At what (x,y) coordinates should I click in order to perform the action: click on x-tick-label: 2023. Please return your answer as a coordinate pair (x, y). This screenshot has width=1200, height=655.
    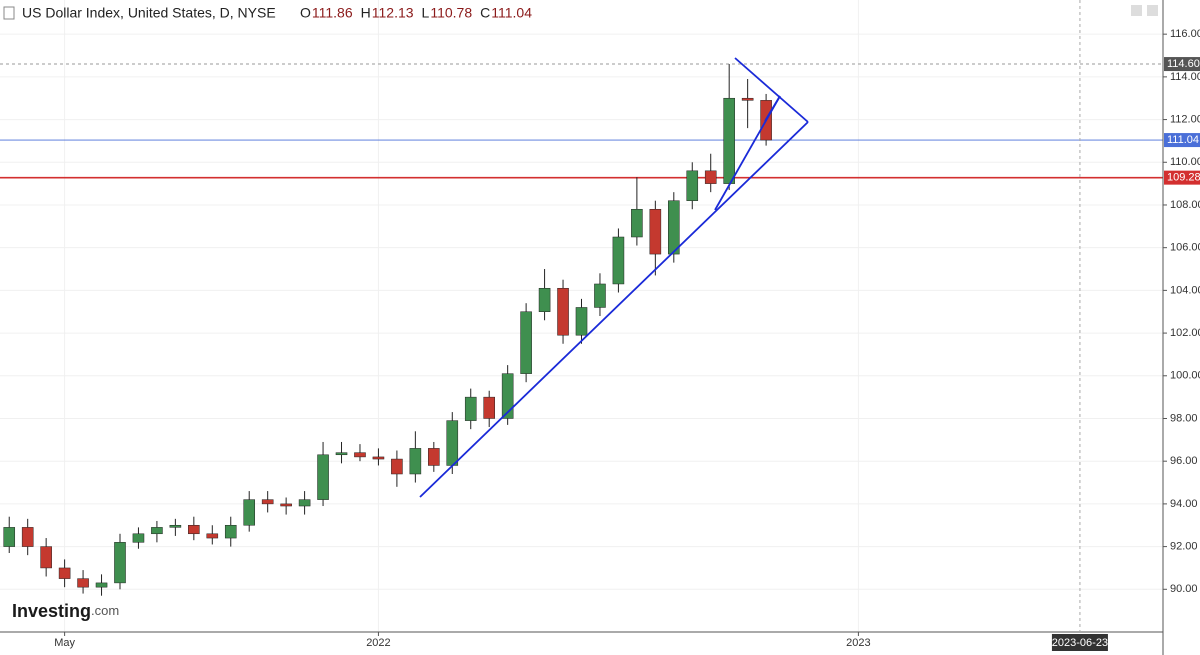
    Looking at the image, I should click on (858, 643).